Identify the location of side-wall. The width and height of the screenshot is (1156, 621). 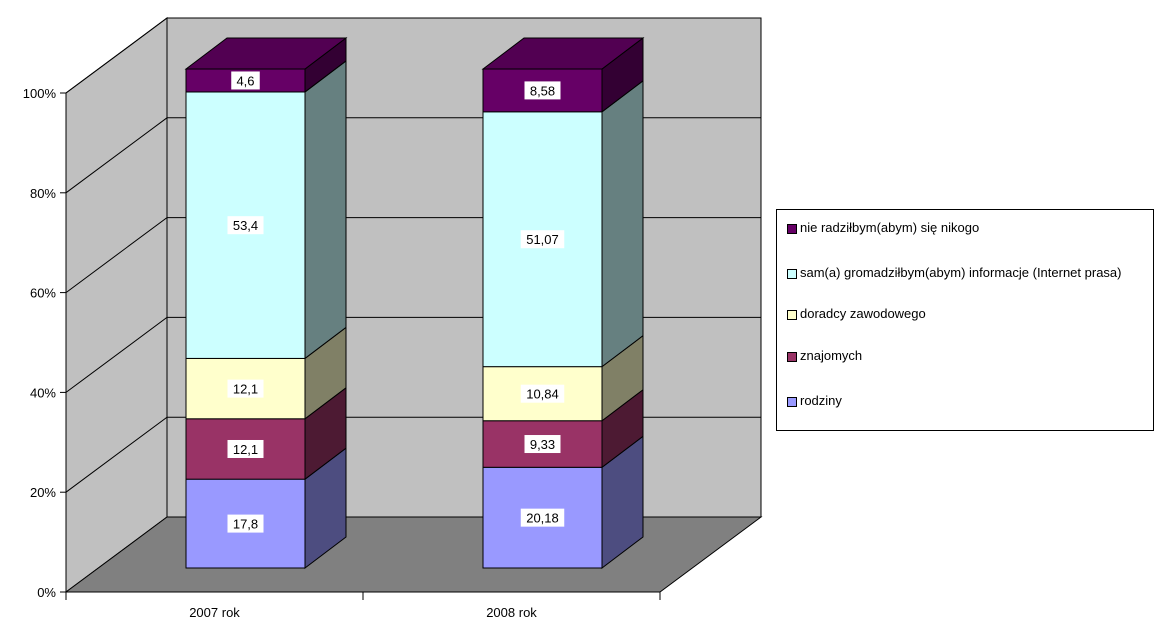
(116, 305).